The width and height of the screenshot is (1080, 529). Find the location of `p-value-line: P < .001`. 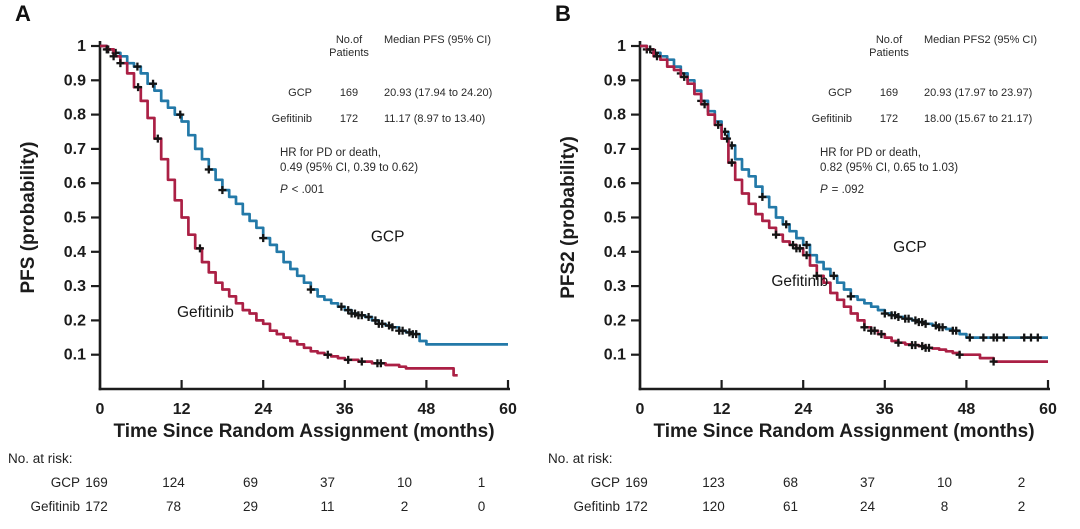

p-value-line: P < .001 is located at coordinates (349, 190).